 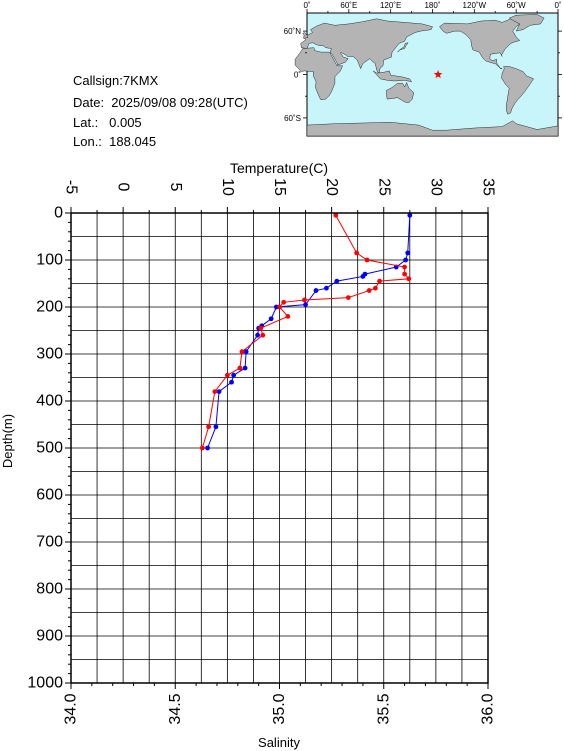 I want to click on depth-tick-label: 400, so click(x=49, y=401).